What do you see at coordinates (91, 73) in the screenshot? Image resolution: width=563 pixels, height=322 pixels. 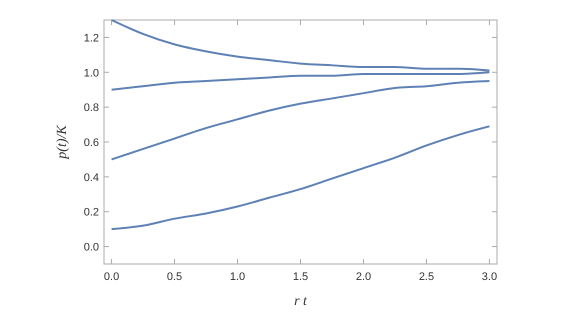 I see `y-tick-label: 1.0` at bounding box center [91, 73].